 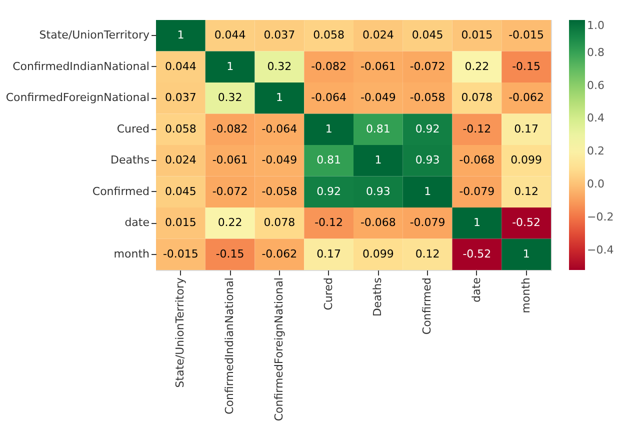 What do you see at coordinates (595, 151) in the screenshot?
I see `color-bar-label: 0.2` at bounding box center [595, 151].